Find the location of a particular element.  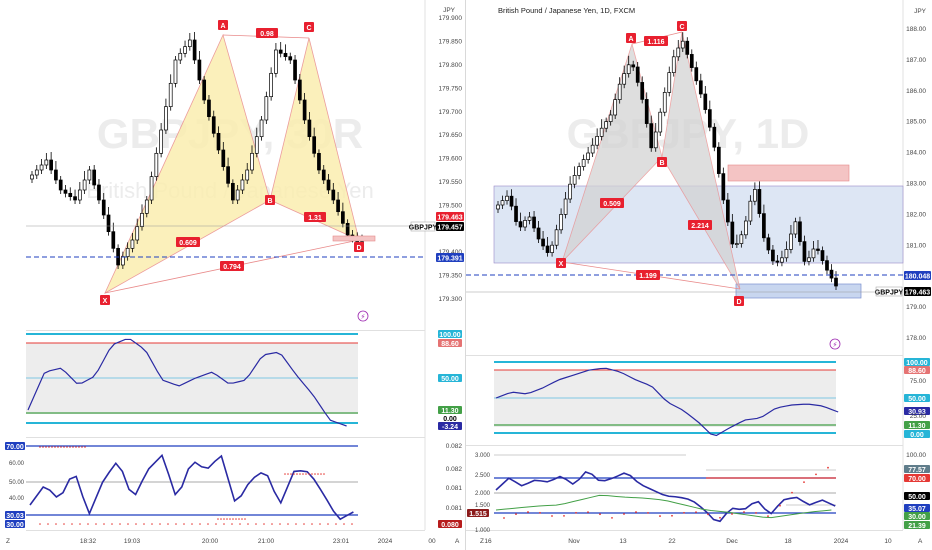

left-rsi-tick: 0.00 is located at coordinates (450, 419).